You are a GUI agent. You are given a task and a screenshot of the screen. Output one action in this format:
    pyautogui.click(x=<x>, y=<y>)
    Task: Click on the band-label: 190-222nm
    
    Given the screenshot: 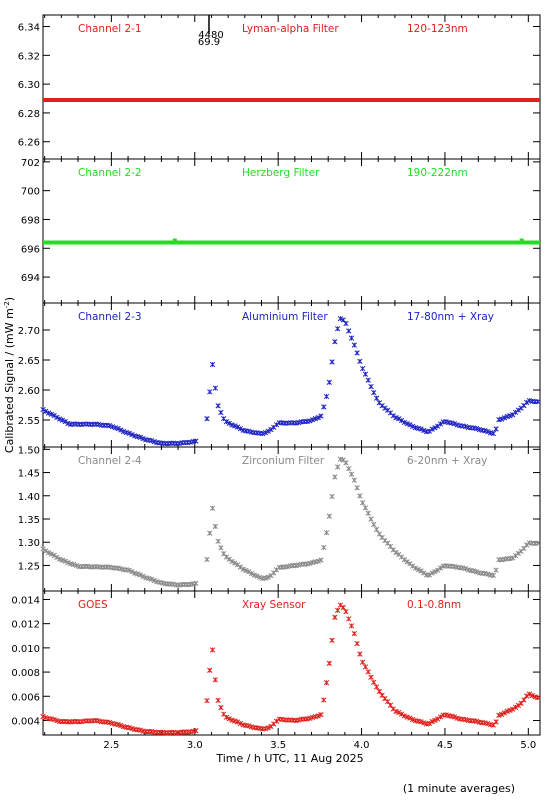 What is the action you would take?
    pyautogui.click(x=437, y=173)
    